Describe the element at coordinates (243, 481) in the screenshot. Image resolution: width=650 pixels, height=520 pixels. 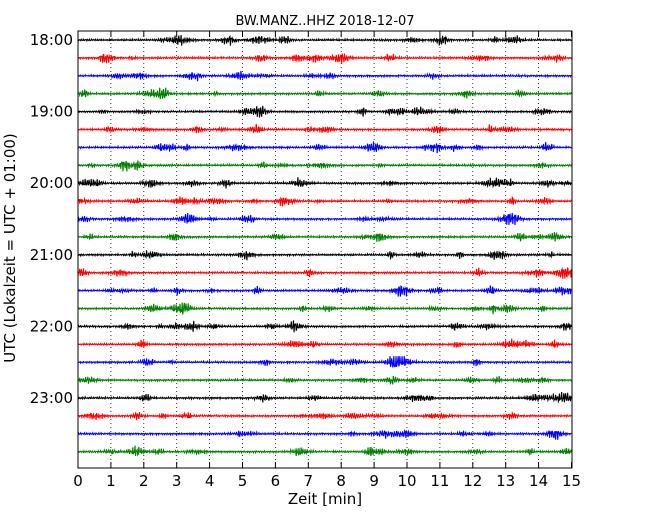
I see `x-tick-label: 5` at that location.